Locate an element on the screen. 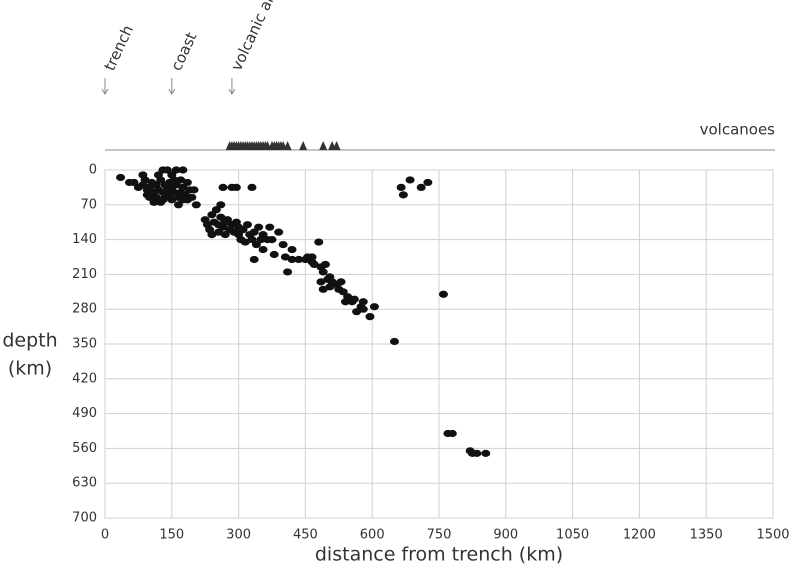 Image resolution: width=796 pixels, height=578 pixels. y-tick-label: 420 is located at coordinates (84, 378).